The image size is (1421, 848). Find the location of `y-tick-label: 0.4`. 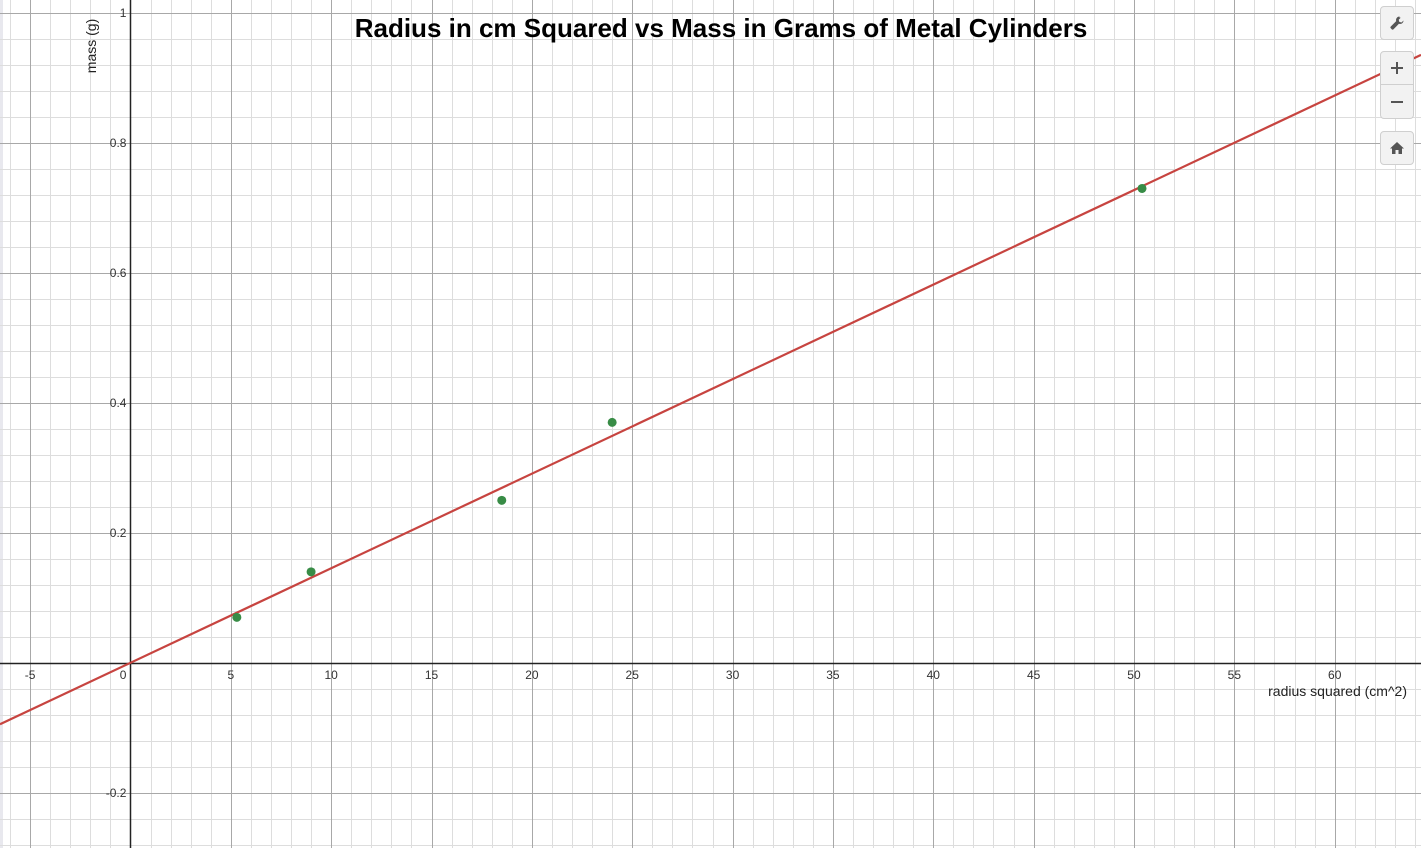

y-tick-label: 0.4 is located at coordinates (118, 403).